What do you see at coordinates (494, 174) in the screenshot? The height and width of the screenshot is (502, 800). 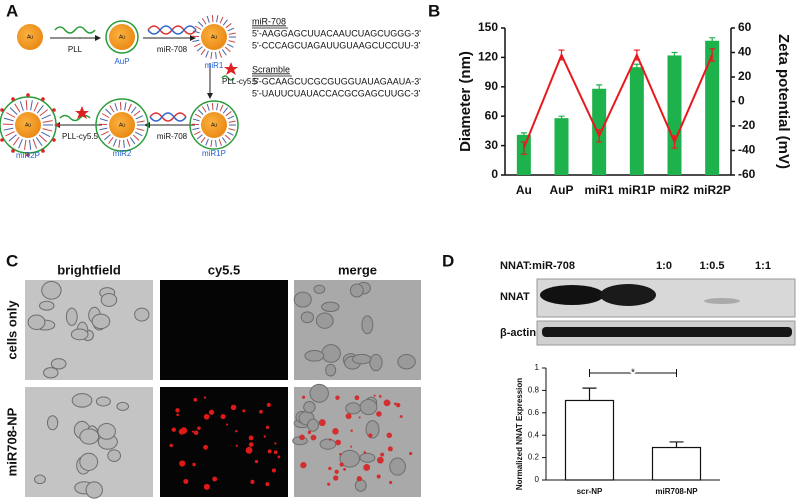 I see `y-tick-label: 0` at bounding box center [494, 174].